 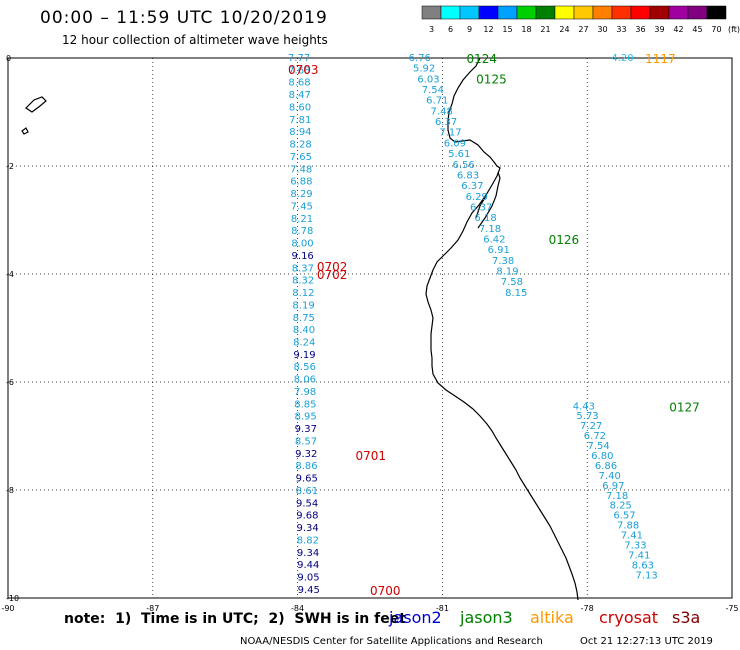 I want to click on wave-height-value: 7.40, so click(x=610, y=476).